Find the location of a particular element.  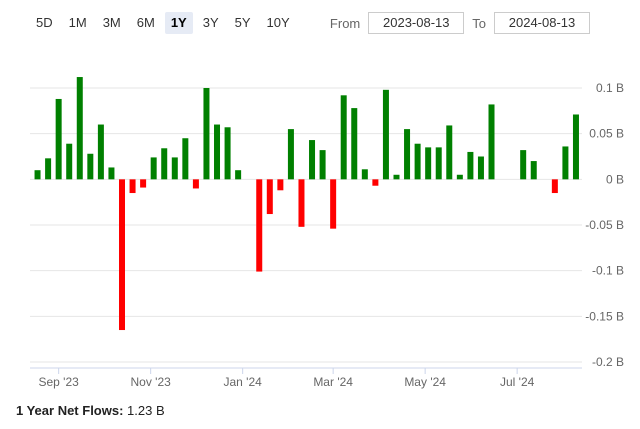

y-tick-label: 0.1 B is located at coordinates (610, 88).